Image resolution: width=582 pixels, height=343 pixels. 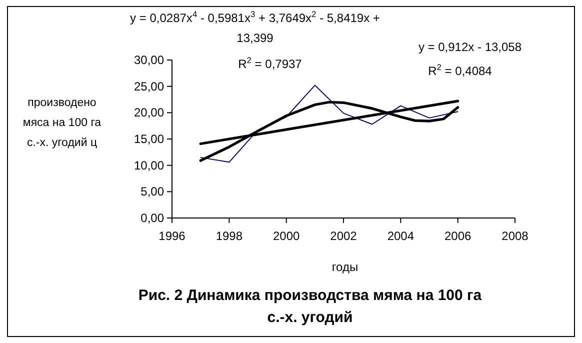 What do you see at coordinates (345, 267) in the screenshot?
I see `x-axis-title: годы` at bounding box center [345, 267].